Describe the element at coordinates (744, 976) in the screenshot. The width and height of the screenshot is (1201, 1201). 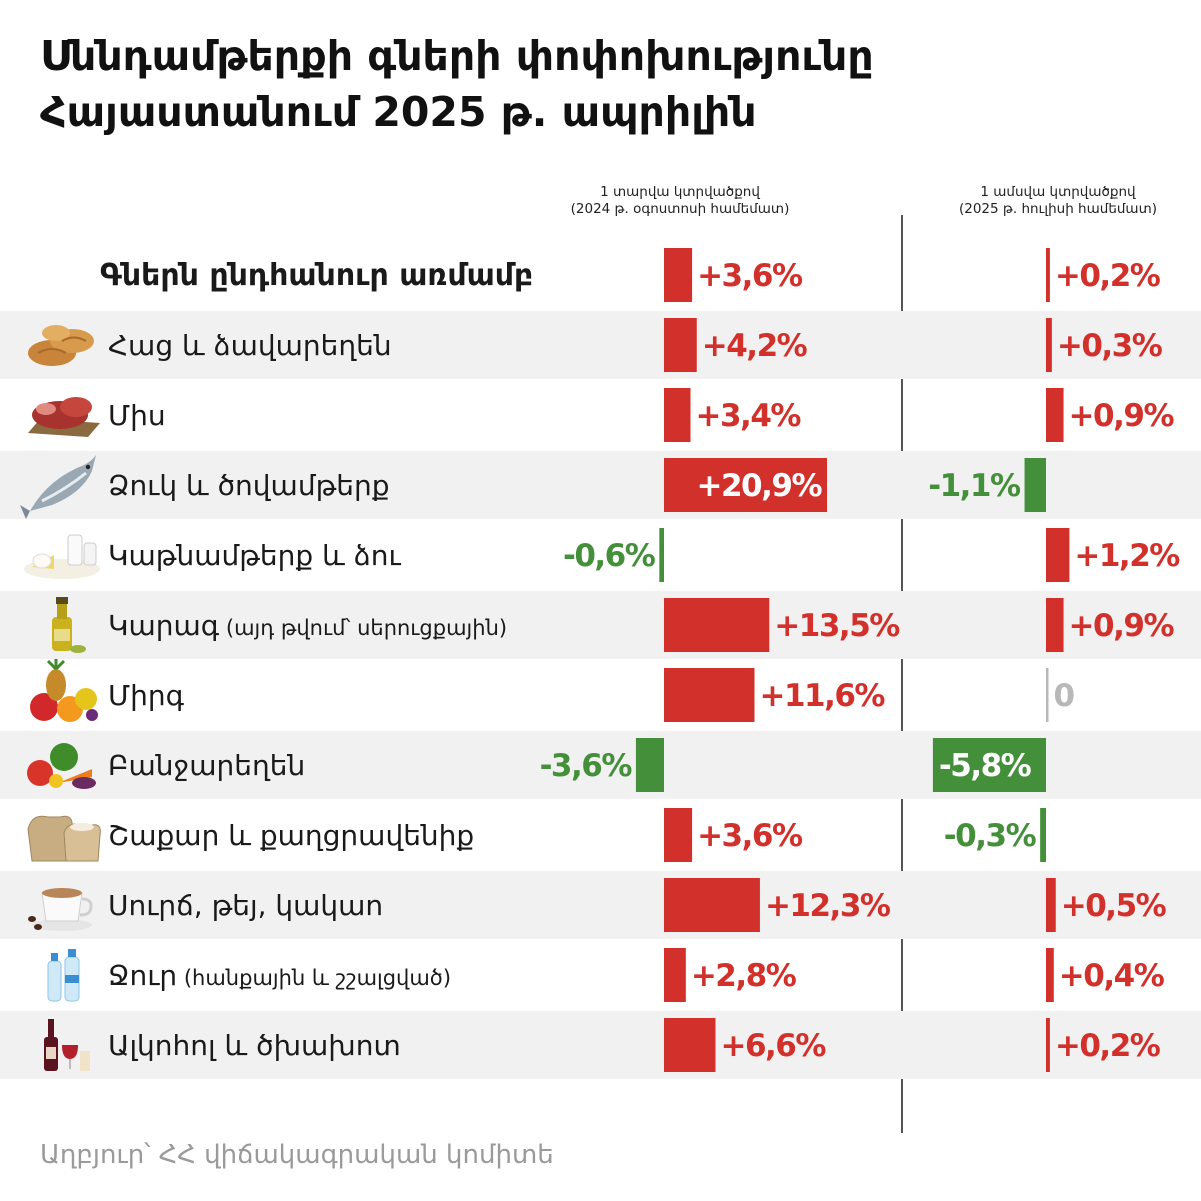
I see `year-value-label: +2,8%` at that location.